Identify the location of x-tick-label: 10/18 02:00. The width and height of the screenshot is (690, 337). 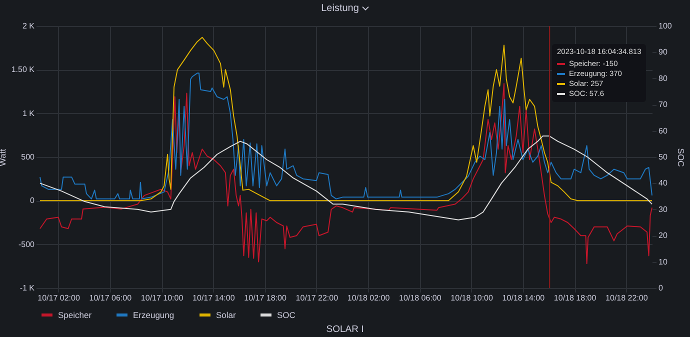
(368, 298).